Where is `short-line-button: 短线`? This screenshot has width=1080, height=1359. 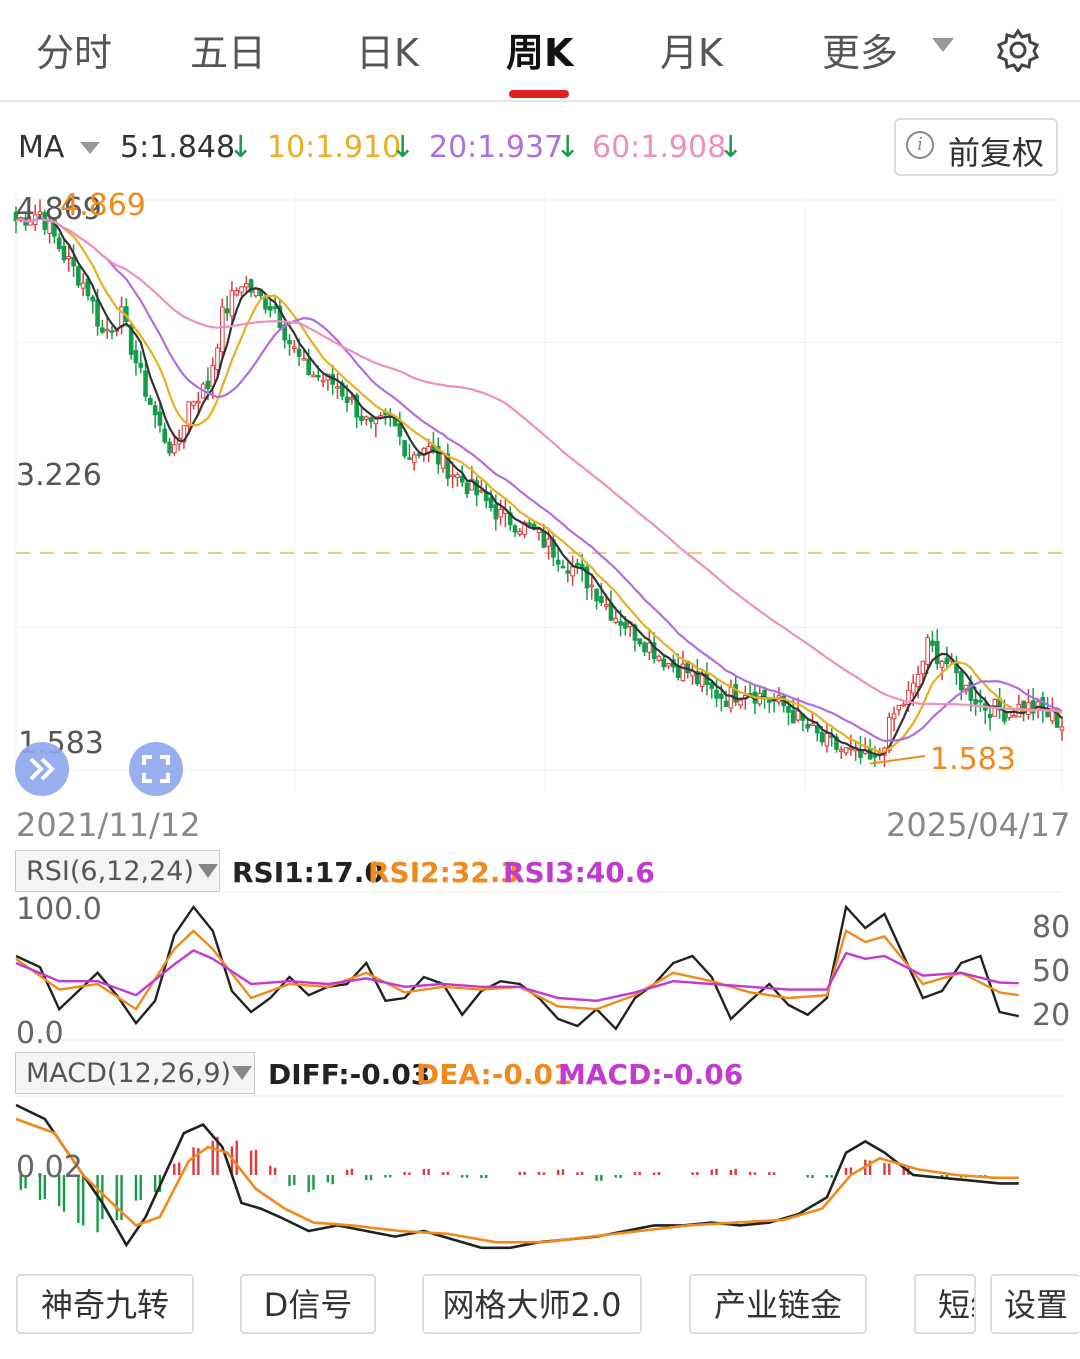
short-line-button: 短线 is located at coordinates (945, 1304).